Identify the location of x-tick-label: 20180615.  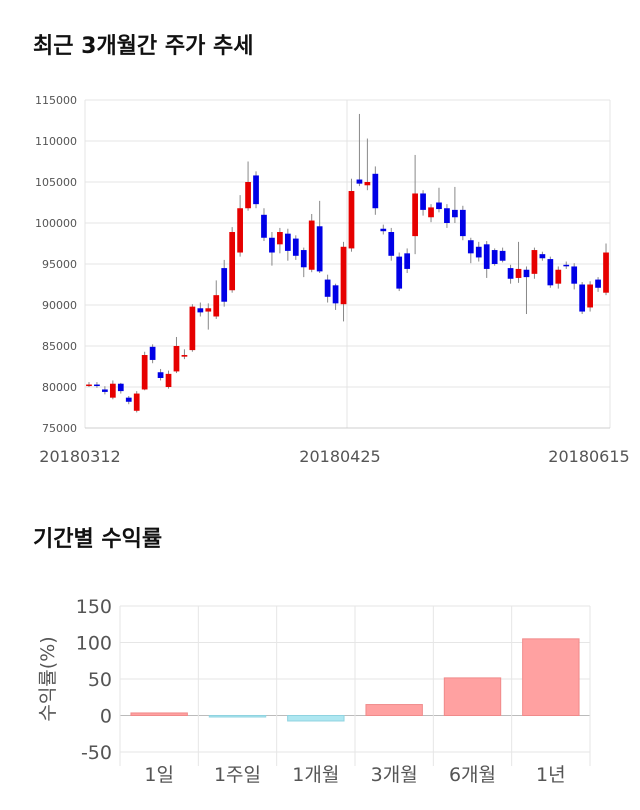
(588, 456).